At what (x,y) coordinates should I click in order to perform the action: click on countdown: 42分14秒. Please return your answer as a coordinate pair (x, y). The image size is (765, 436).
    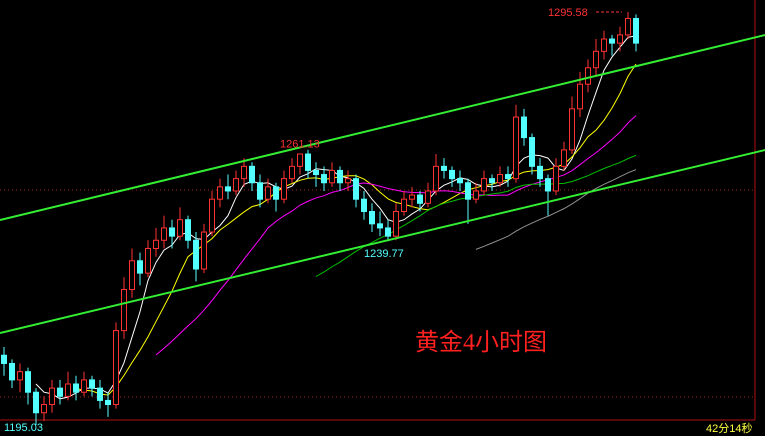
    Looking at the image, I should click on (729, 428).